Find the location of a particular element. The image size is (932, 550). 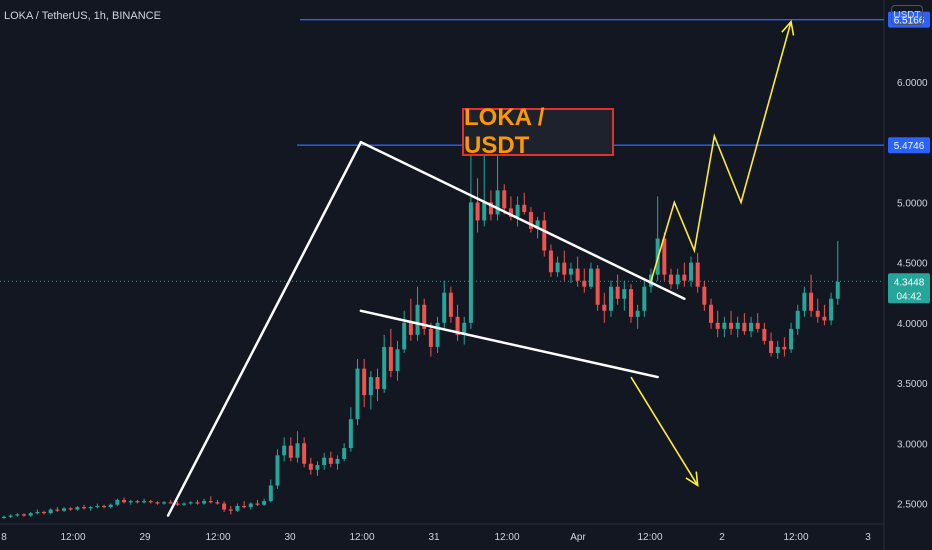

price-tick-label: 3.5000 is located at coordinates (912, 384).